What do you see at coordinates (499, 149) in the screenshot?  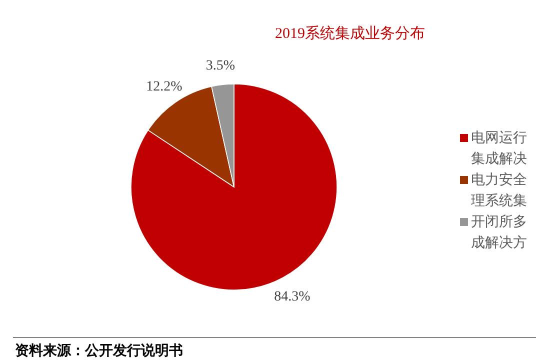 I see `legend-label: 电网运行集成解决` at bounding box center [499, 149].